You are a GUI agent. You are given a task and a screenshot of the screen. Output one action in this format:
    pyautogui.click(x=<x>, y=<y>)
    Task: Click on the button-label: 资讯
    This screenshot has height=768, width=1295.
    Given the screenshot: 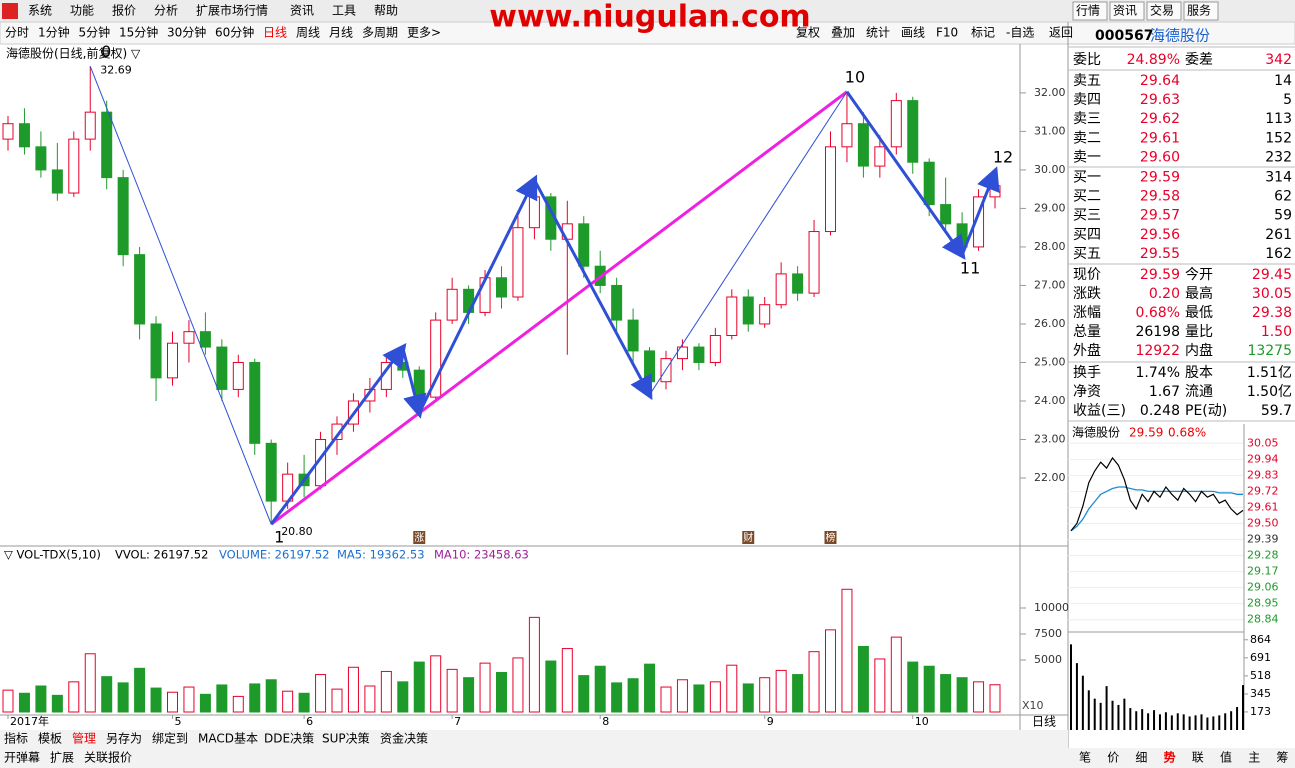 What is the action you would take?
    pyautogui.click(x=1125, y=11)
    